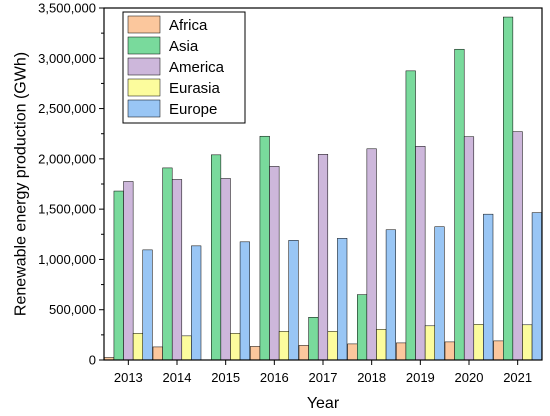 This screenshot has height=416, width=550. What do you see at coordinates (517, 377) in the screenshot?
I see `x-tick-label: 2021` at bounding box center [517, 377].